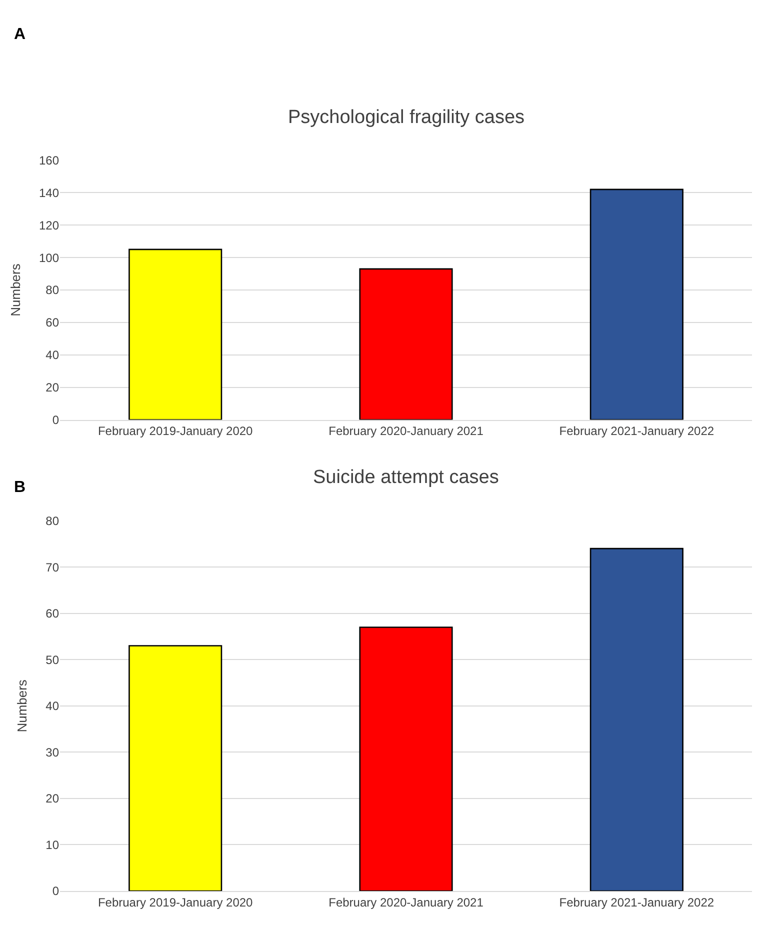 This screenshot has width=762, height=927. What do you see at coordinates (49, 193) in the screenshot?
I see `y-tick-label: 140` at bounding box center [49, 193].